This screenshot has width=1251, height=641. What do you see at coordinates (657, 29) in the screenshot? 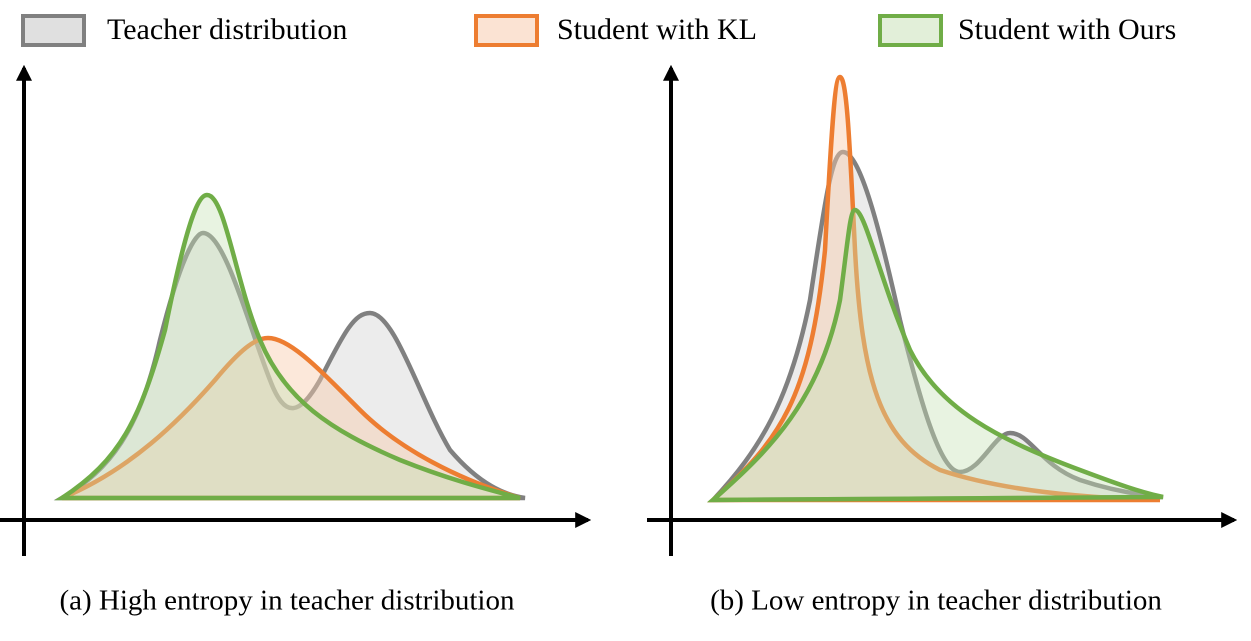
I see `legend-label: Student with KL` at bounding box center [657, 29].